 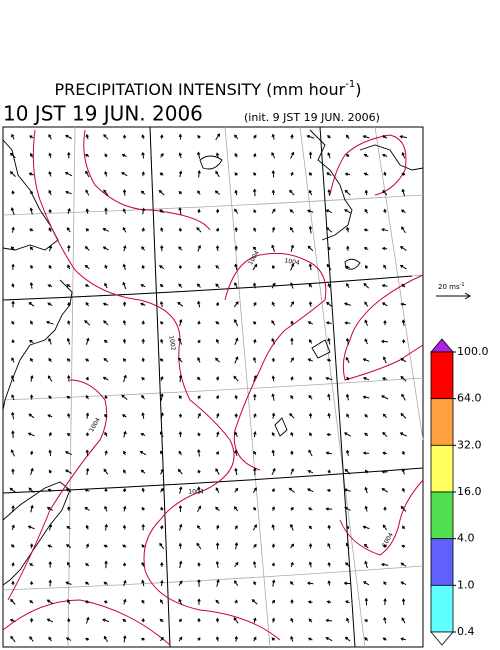 I want to click on colorbar: 100.0 64.0 32.0 16.0 4.0 1.0 0.4, so click(x=459, y=492).